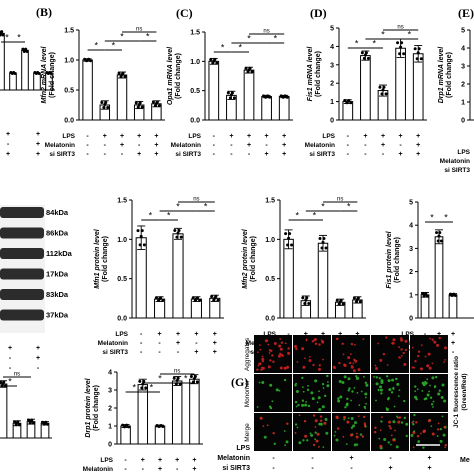 The height and width of the screenshot is (474, 474). Describe the element at coordinates (44, 12) in the screenshot. I see `panel-letter: (B)` at that location.